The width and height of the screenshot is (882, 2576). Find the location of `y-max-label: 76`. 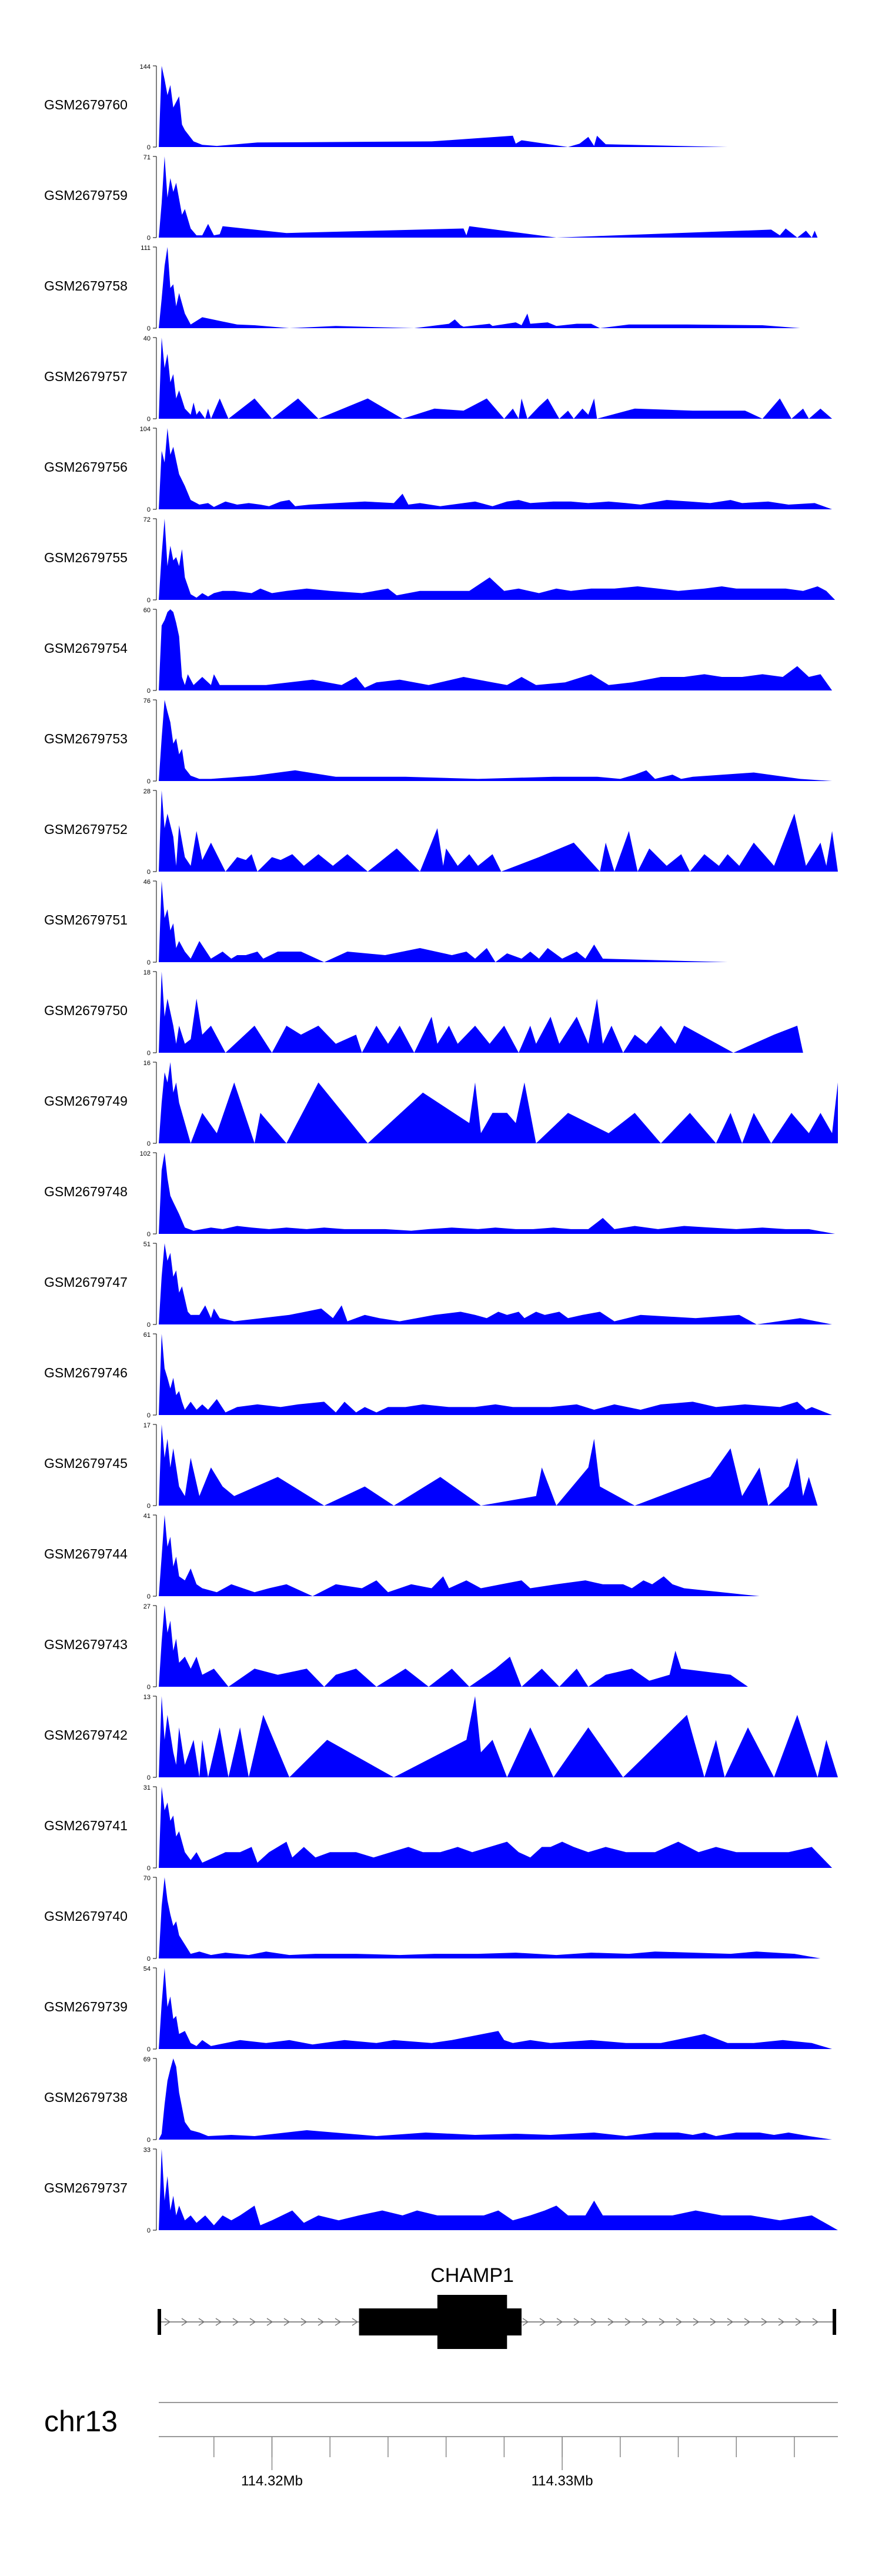

y-max-label: 76 is located at coordinates (147, 701).